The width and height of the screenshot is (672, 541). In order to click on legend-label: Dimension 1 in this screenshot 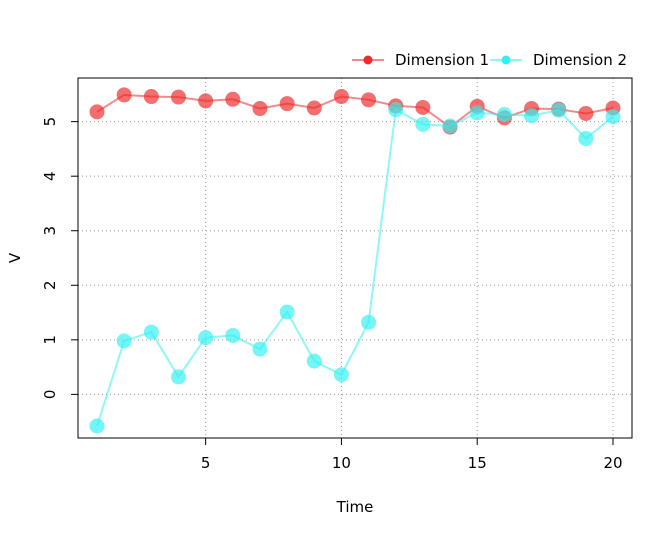, I will do `click(442, 60)`.